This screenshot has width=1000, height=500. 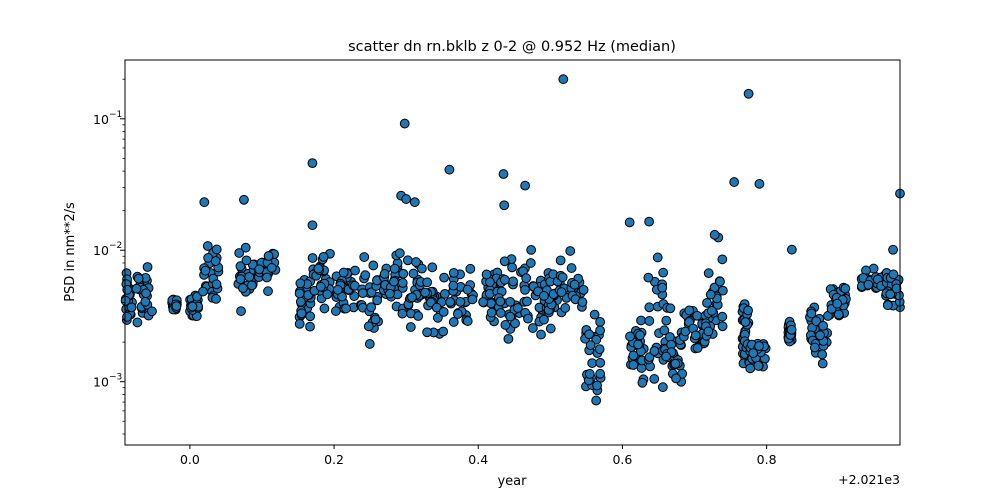 I want to click on x-tick-label: 0.0, so click(x=190, y=459).